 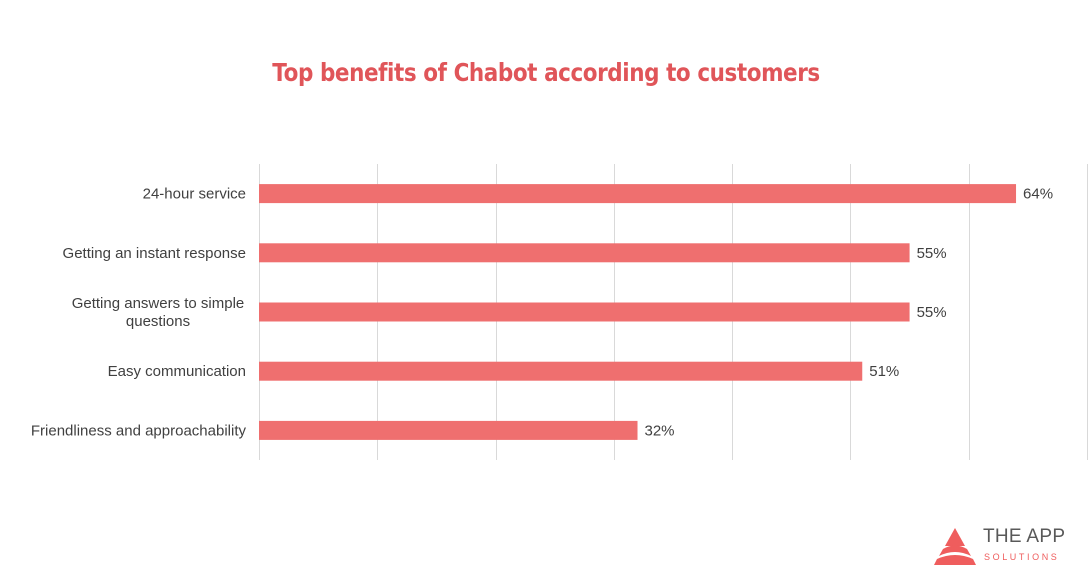 I want to click on category-label: 24-hour service, so click(x=194, y=194).